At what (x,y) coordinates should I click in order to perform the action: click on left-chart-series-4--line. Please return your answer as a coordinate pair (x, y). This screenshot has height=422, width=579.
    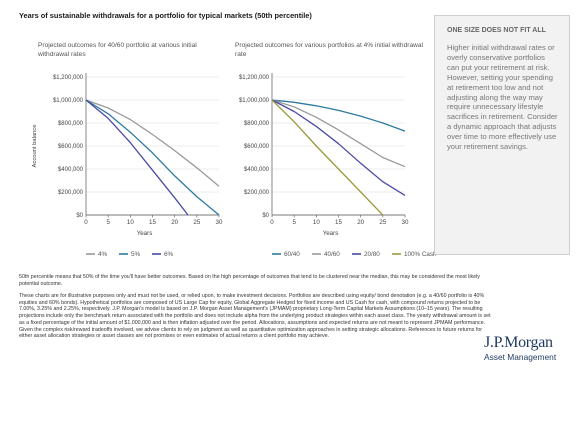
    Looking at the image, I should click on (152, 143).